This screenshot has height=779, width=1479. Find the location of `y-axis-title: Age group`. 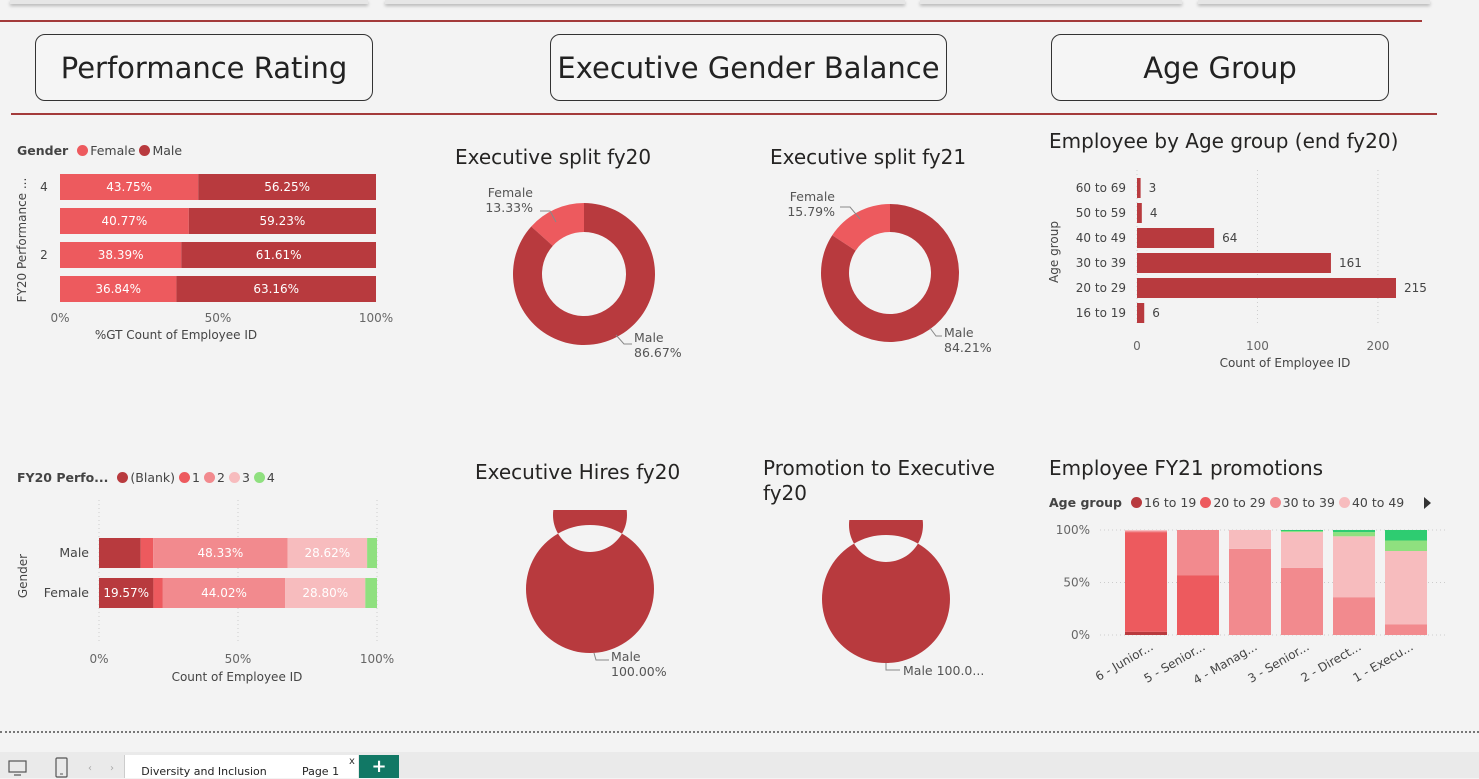

y-axis-title: Age group is located at coordinates (1054, 252).